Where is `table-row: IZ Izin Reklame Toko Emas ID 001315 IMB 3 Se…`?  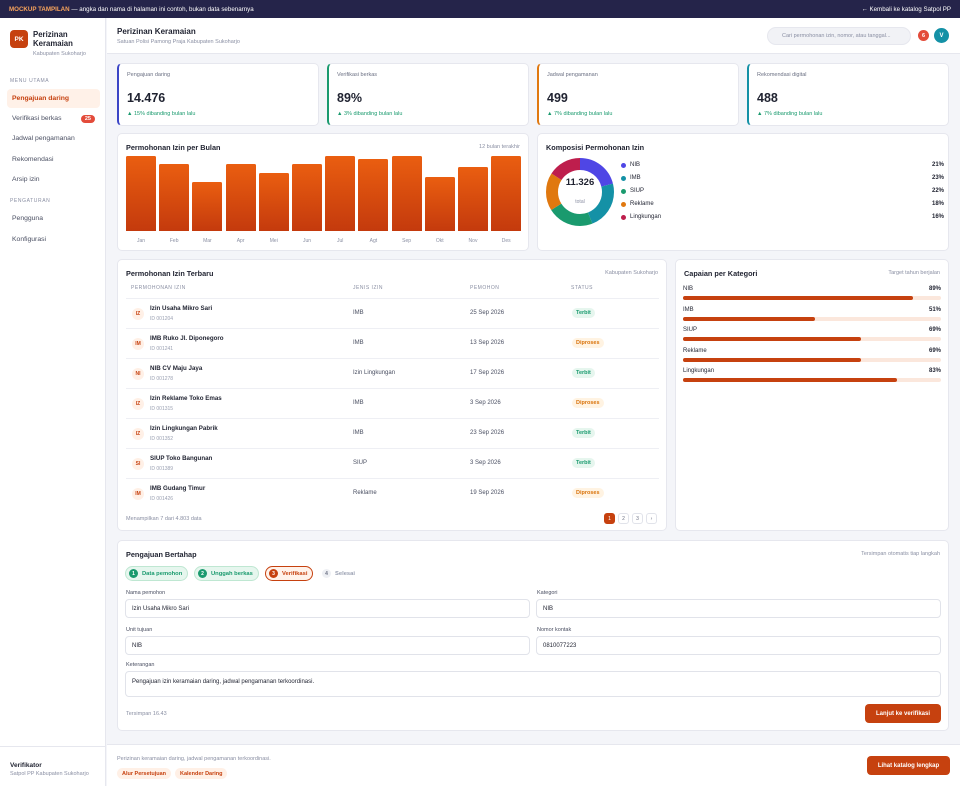 table-row: IZ Izin Reklame Toko Emas ID 001315 IMB 3 Se… is located at coordinates (392, 403).